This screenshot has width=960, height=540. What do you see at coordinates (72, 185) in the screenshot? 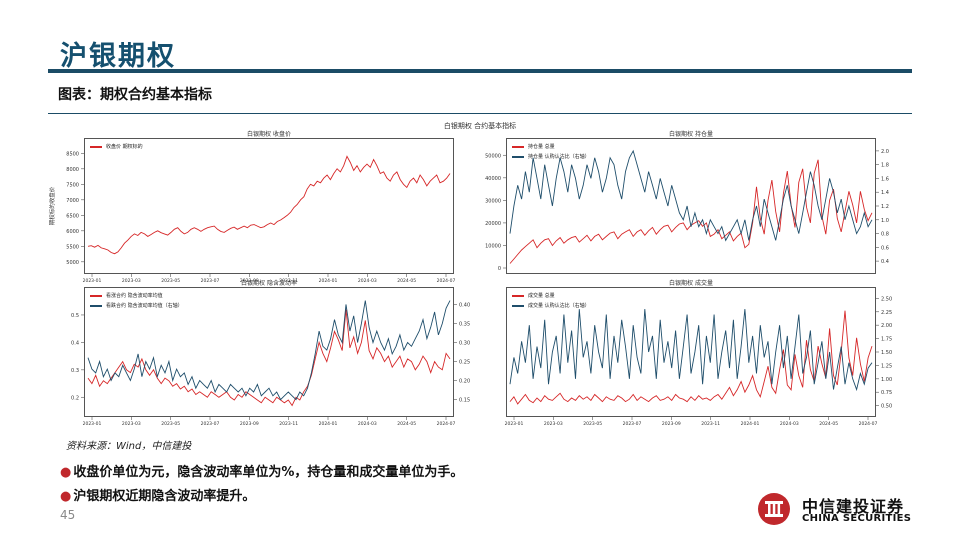
I see `y-tick-label: 7500` at bounding box center [72, 185].